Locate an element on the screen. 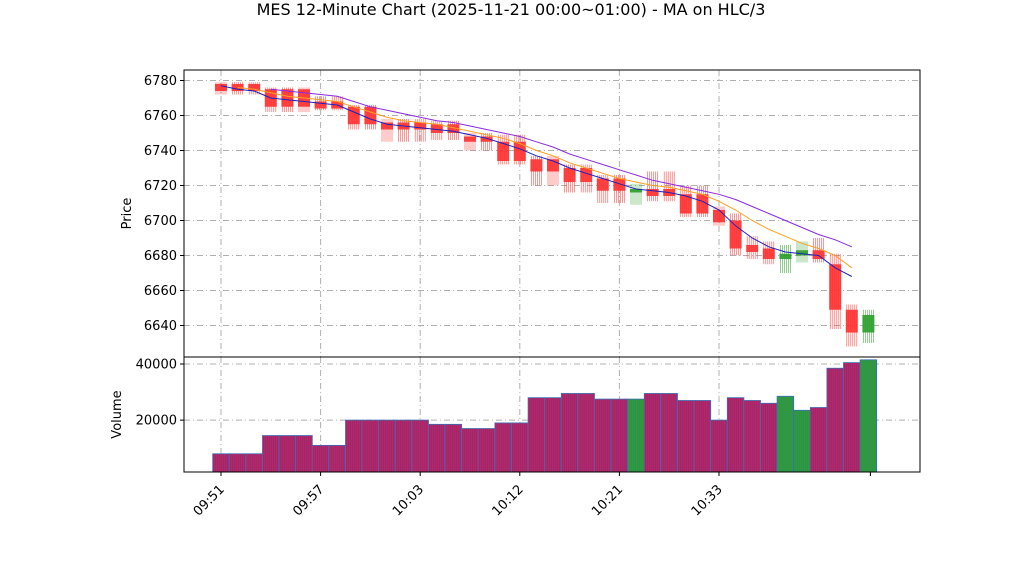 The image size is (1022, 575). x-tick-label: 10:12 is located at coordinates (508, 500).